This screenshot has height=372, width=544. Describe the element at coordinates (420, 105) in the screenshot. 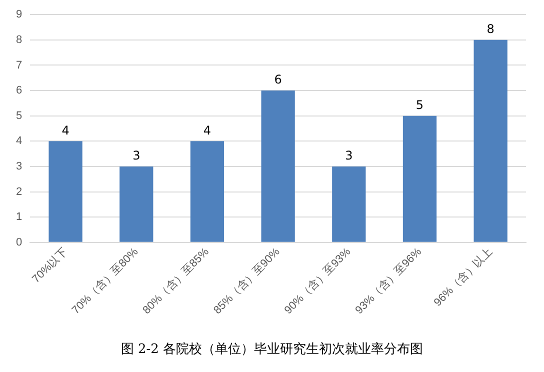

I see `data-label: 5` at that location.